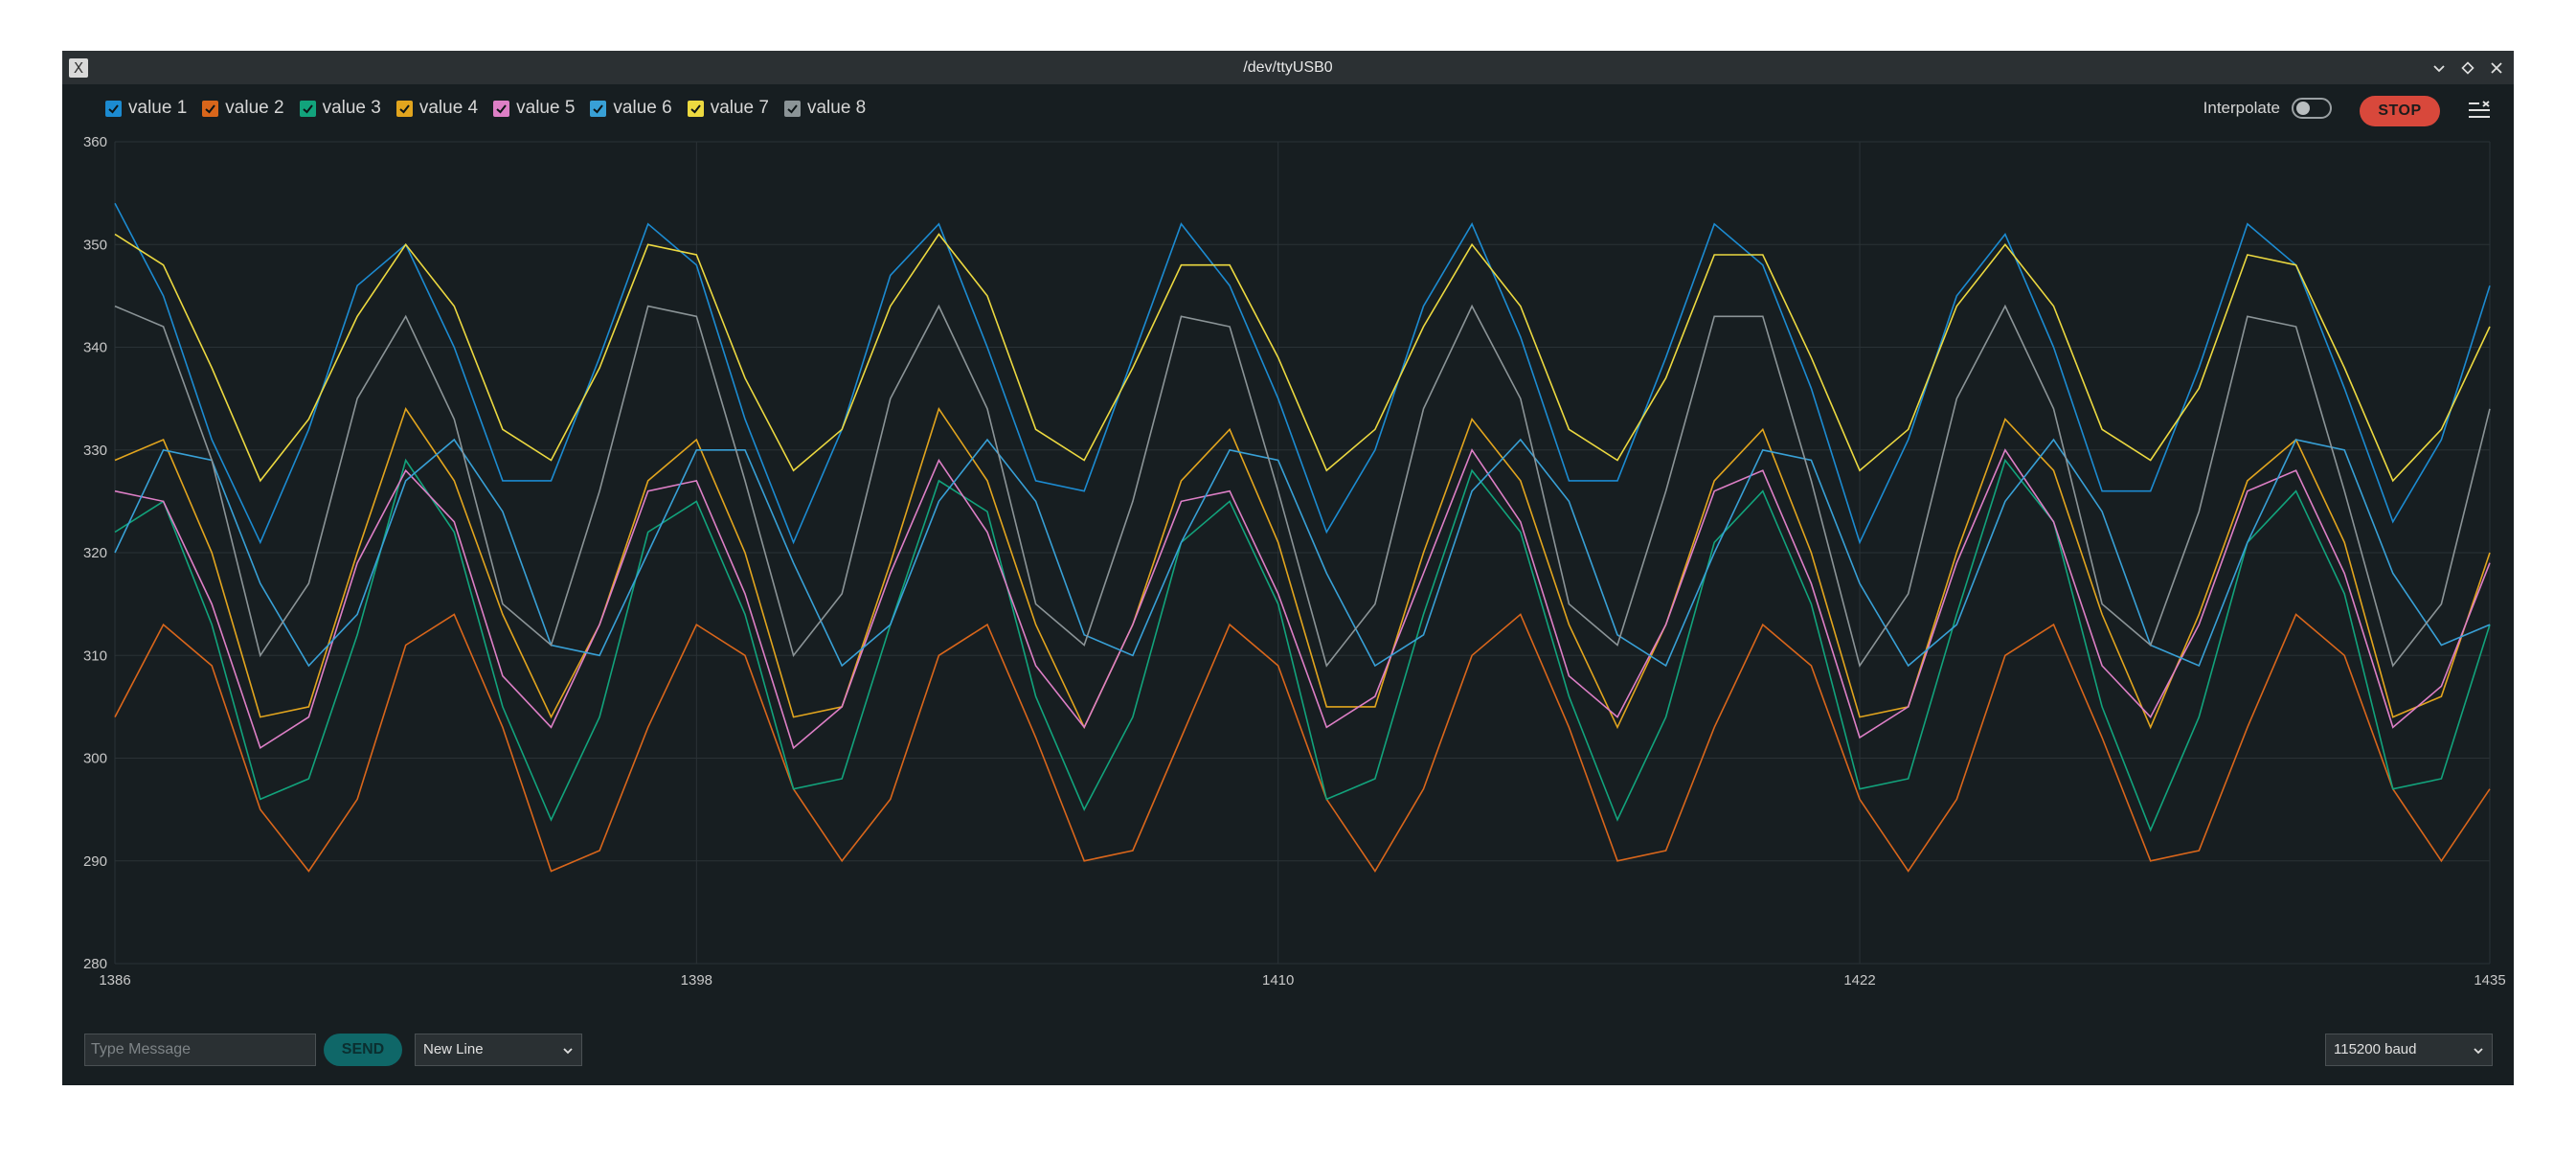 The width and height of the screenshot is (2576, 1159). Describe the element at coordinates (351, 108) in the screenshot. I see `legend-label: value 3` at that location.